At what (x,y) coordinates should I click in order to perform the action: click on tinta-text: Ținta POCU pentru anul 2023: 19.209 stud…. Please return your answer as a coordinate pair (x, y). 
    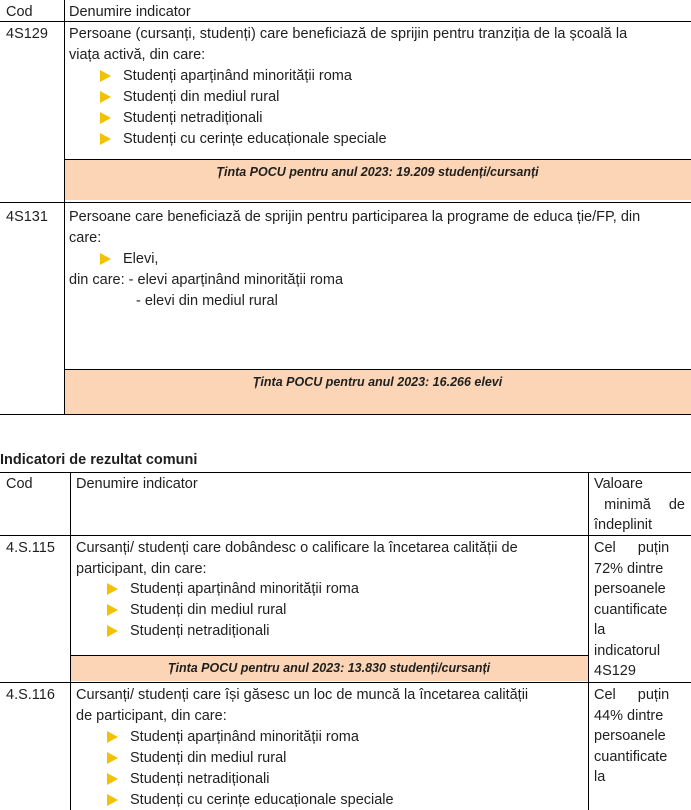
    Looking at the image, I should click on (377, 172).